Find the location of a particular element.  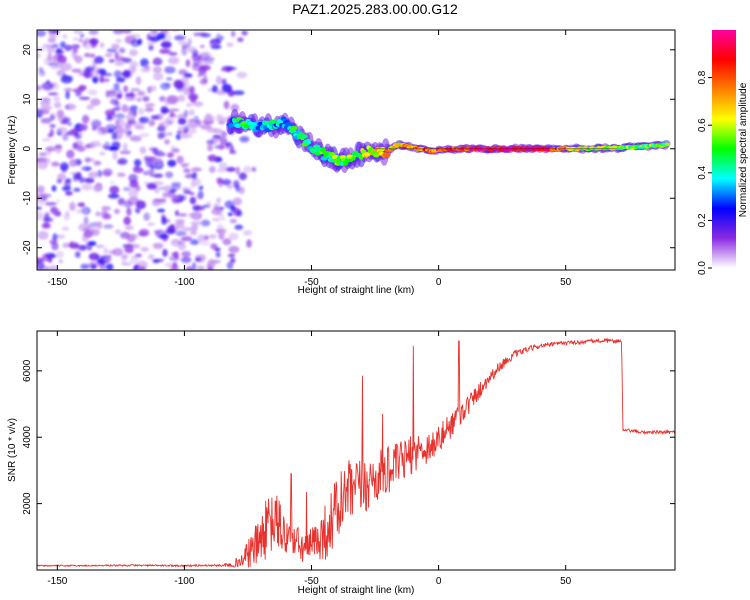

spectrogram-x-label: Height of straight line (km) is located at coordinates (356, 290).